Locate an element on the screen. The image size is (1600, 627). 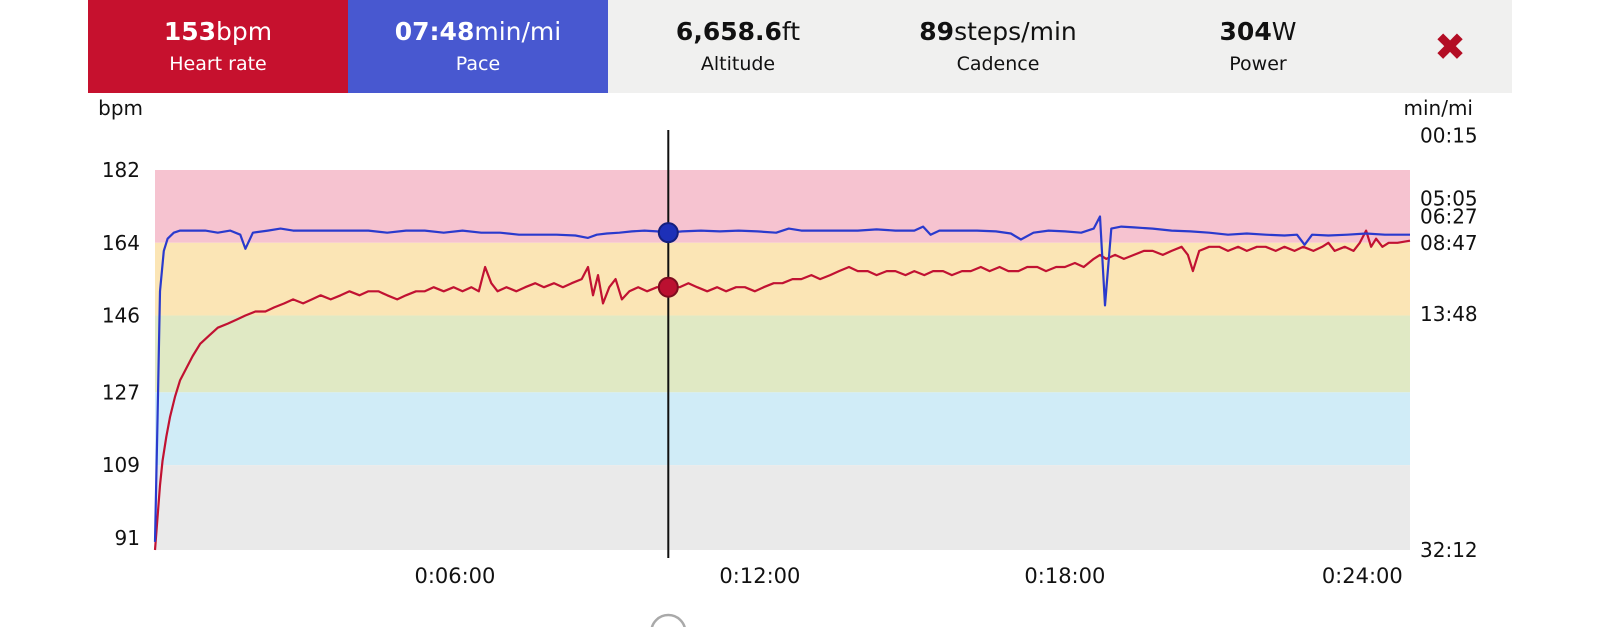
altitude-unit: ft is located at coordinates (791, 32).